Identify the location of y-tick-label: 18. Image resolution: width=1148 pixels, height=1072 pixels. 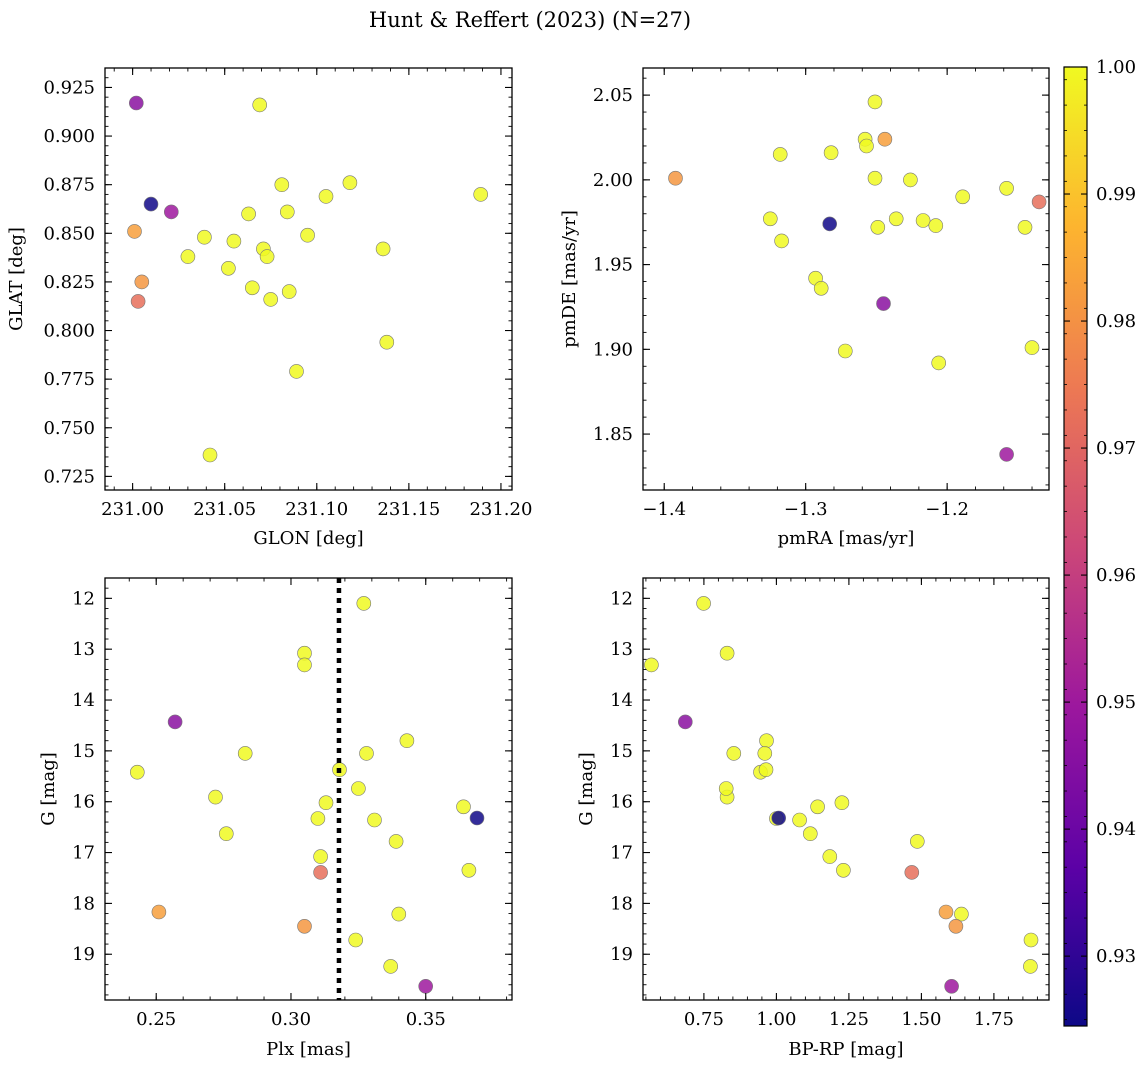
(621, 903).